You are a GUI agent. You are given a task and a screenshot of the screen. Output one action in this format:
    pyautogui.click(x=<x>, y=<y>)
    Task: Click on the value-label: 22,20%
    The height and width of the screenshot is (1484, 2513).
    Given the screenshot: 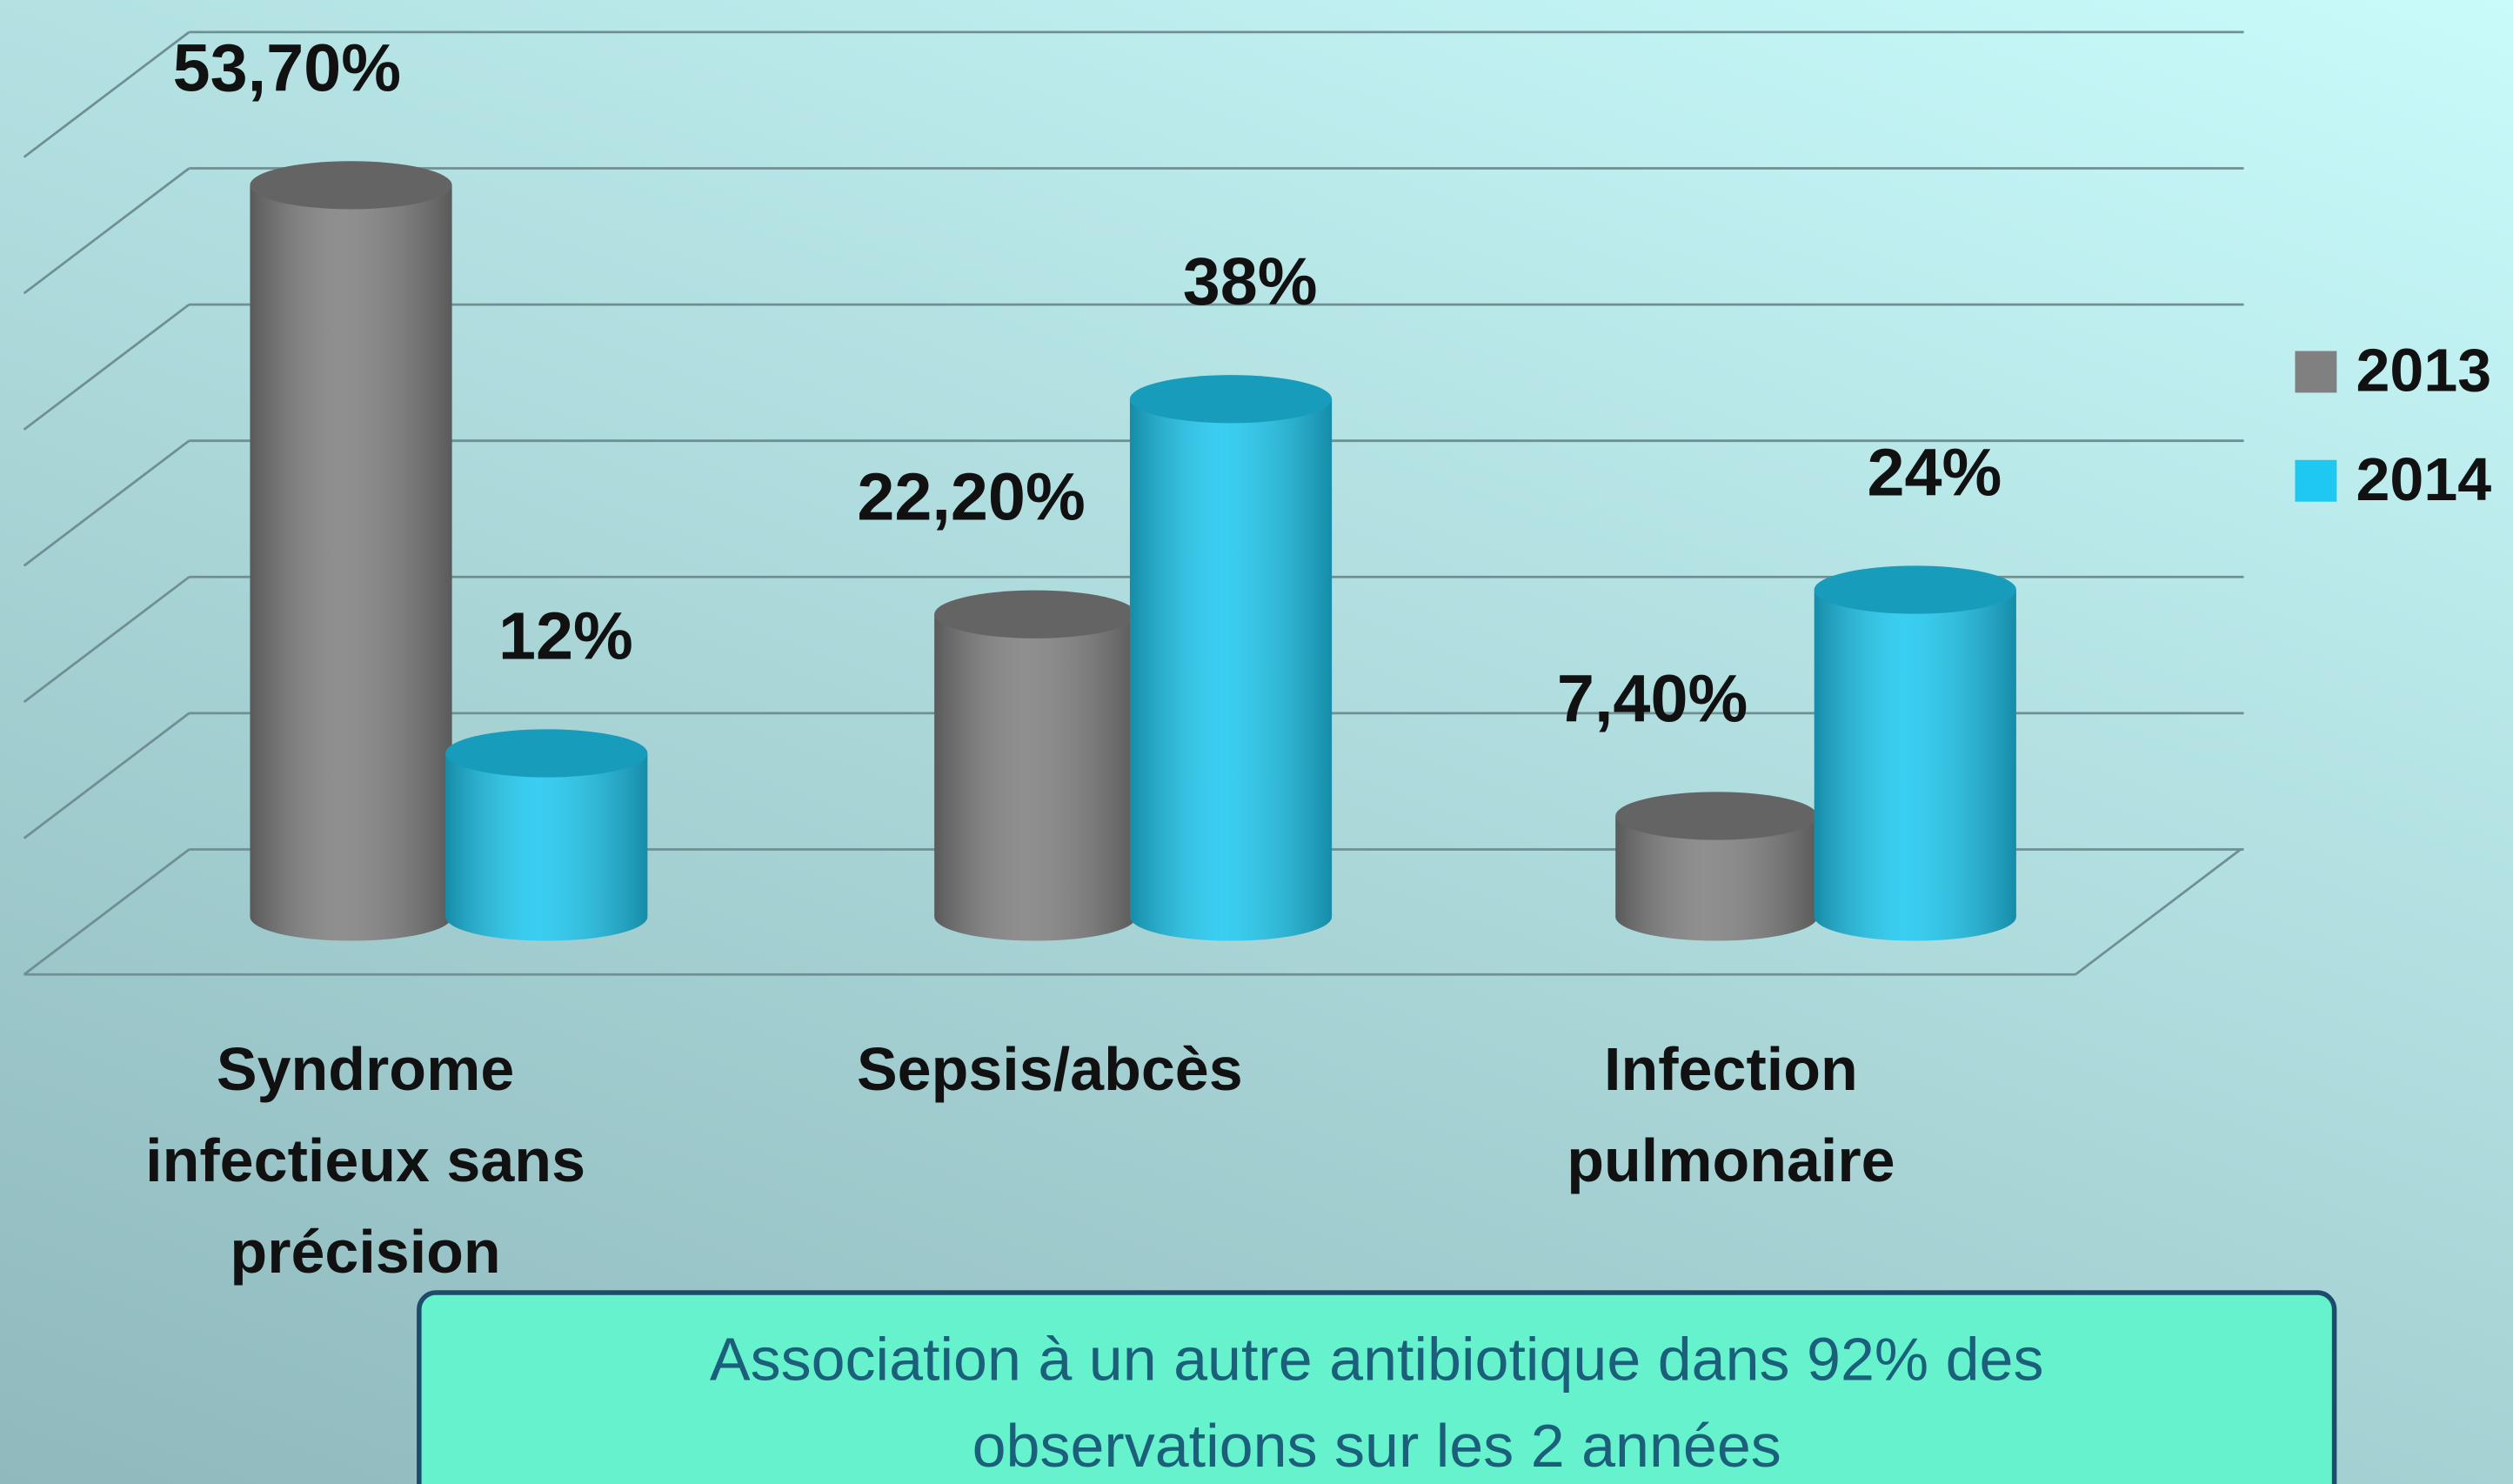 What is the action you would take?
    pyautogui.click(x=971, y=498)
    